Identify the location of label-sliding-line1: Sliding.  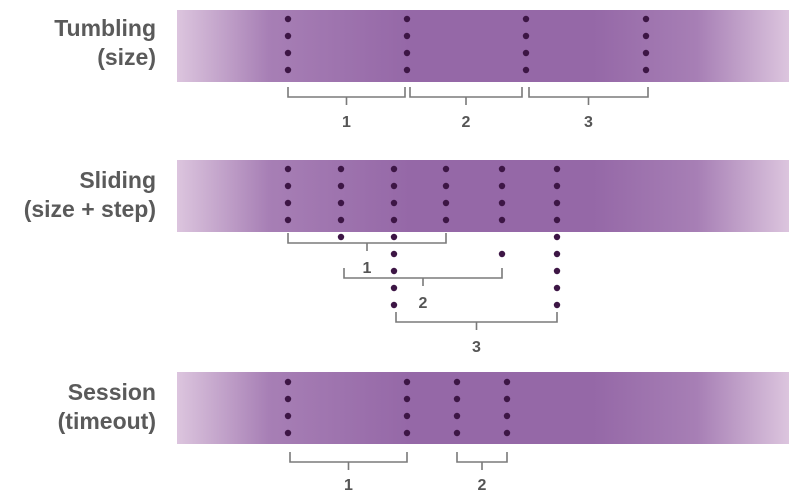
(117, 180).